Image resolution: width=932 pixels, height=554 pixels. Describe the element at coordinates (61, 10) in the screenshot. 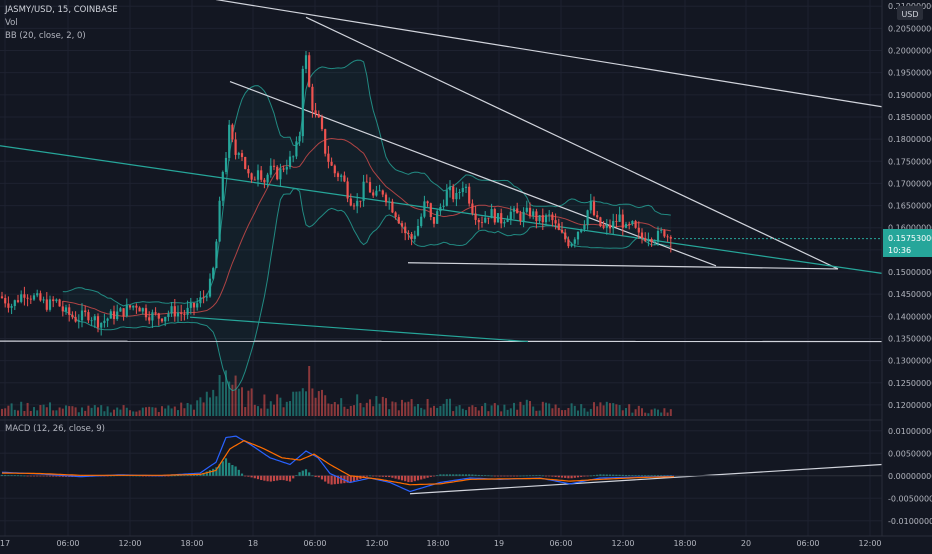

I see `symbol-title: JASMY/USD, 15, COINBASE` at that location.